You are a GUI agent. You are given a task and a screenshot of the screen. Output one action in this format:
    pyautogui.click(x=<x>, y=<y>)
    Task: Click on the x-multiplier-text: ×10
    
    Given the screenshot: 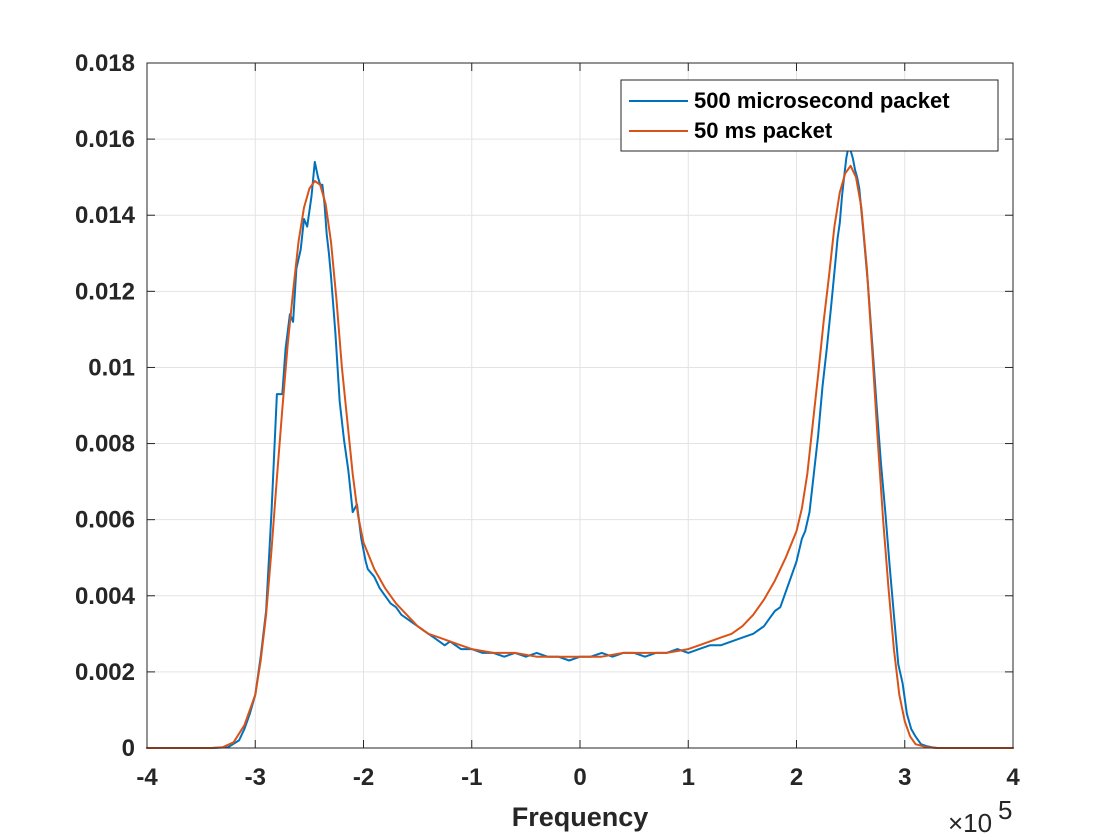 What is the action you would take?
    pyautogui.click(x=970, y=823)
    